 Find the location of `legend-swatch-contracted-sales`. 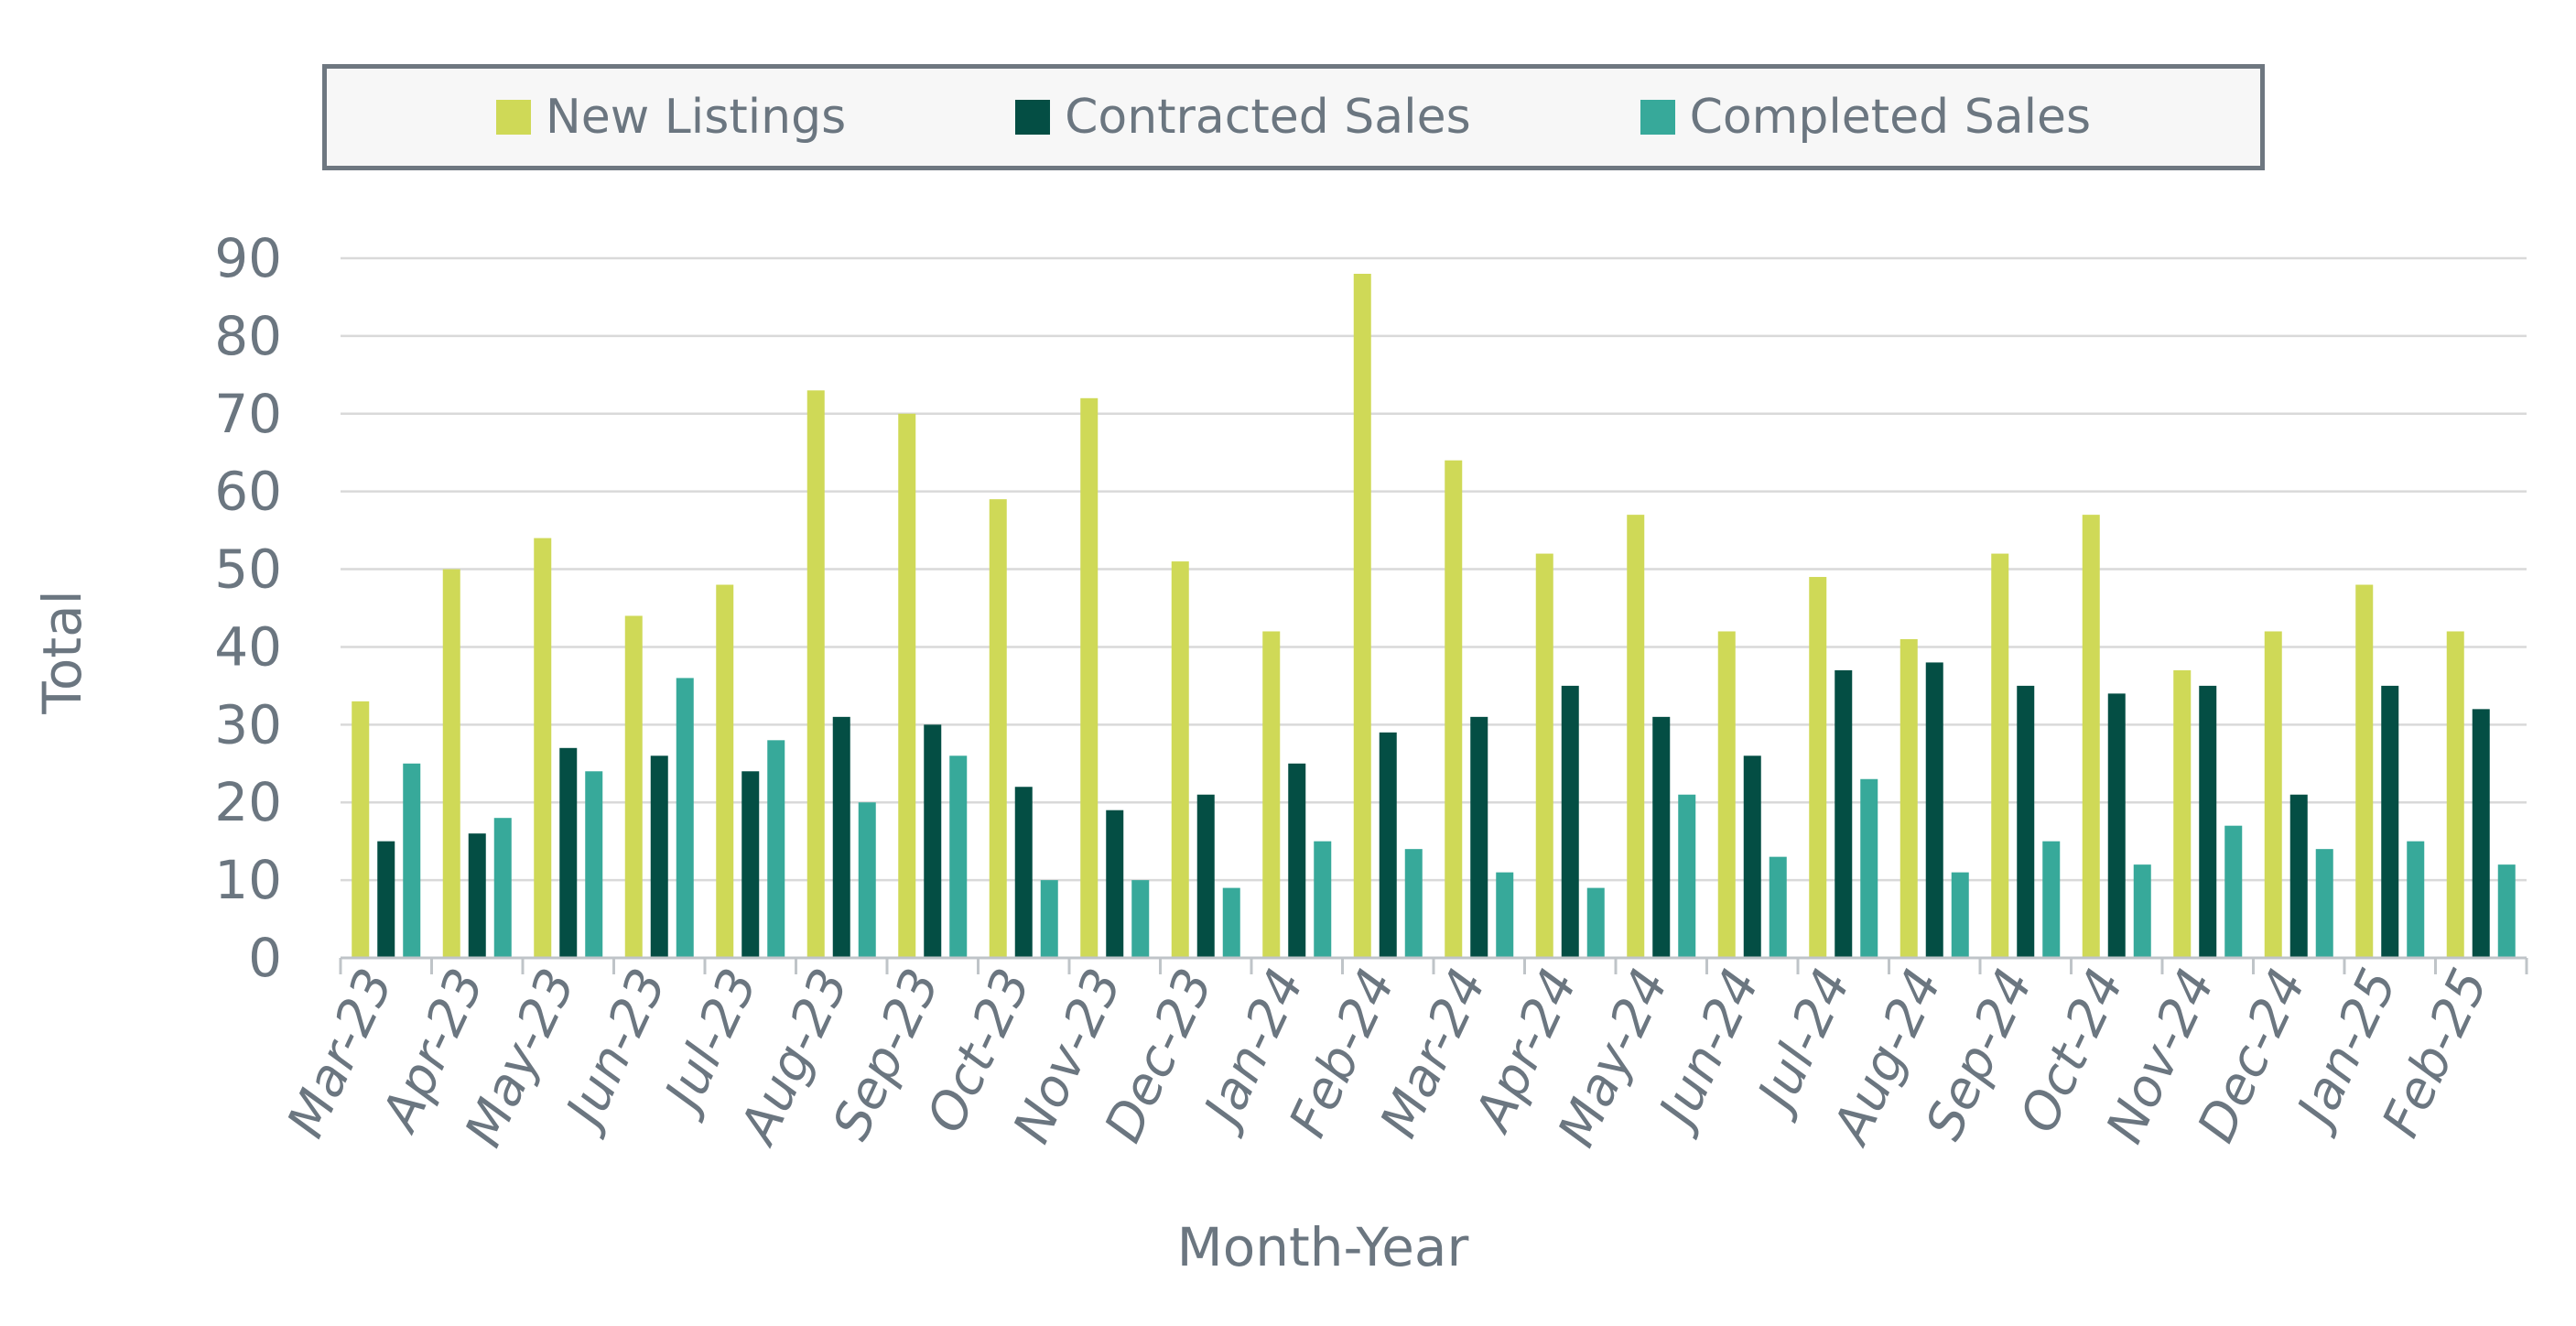

legend-swatch-contracted-sales is located at coordinates (1033, 117).